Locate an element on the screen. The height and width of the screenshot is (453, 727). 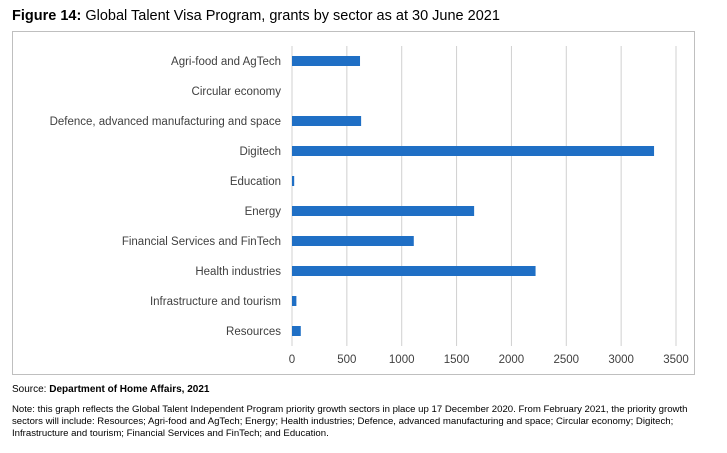
x-tick-label: 1000 is located at coordinates (402, 360).